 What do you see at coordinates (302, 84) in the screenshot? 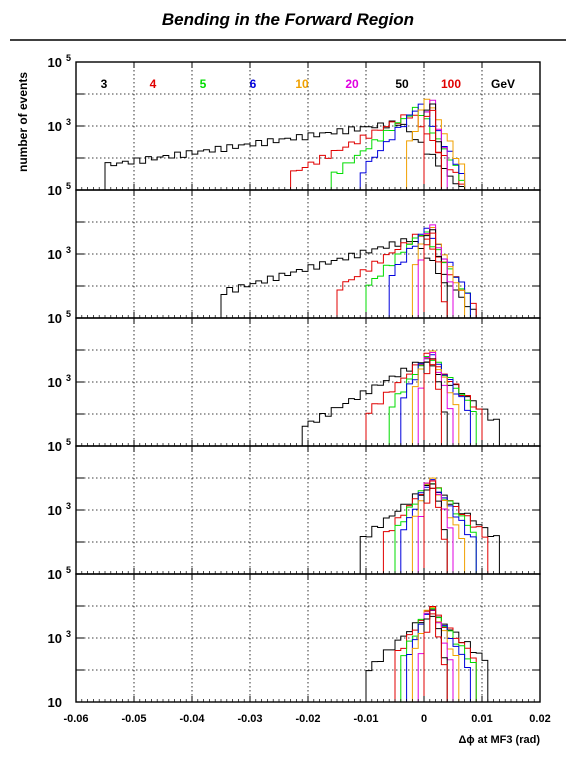
I see `legend-label-10: 10` at bounding box center [302, 84].